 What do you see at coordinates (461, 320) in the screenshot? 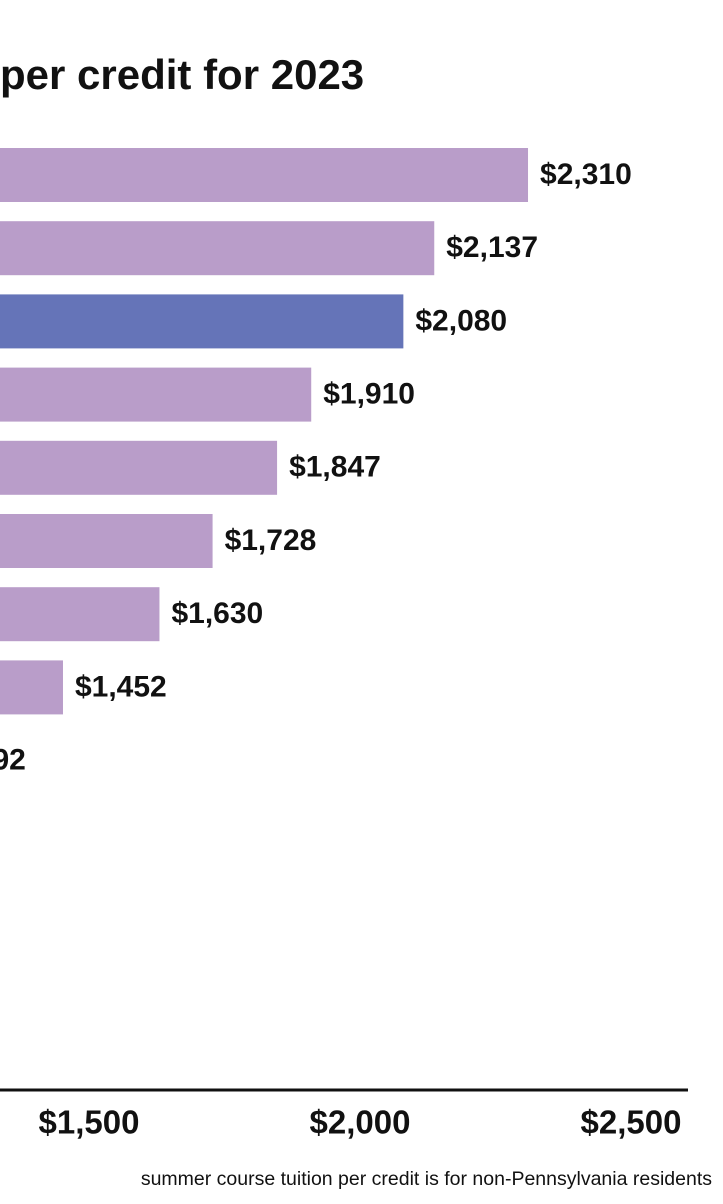
I see `value-label: $2,080` at bounding box center [461, 320].